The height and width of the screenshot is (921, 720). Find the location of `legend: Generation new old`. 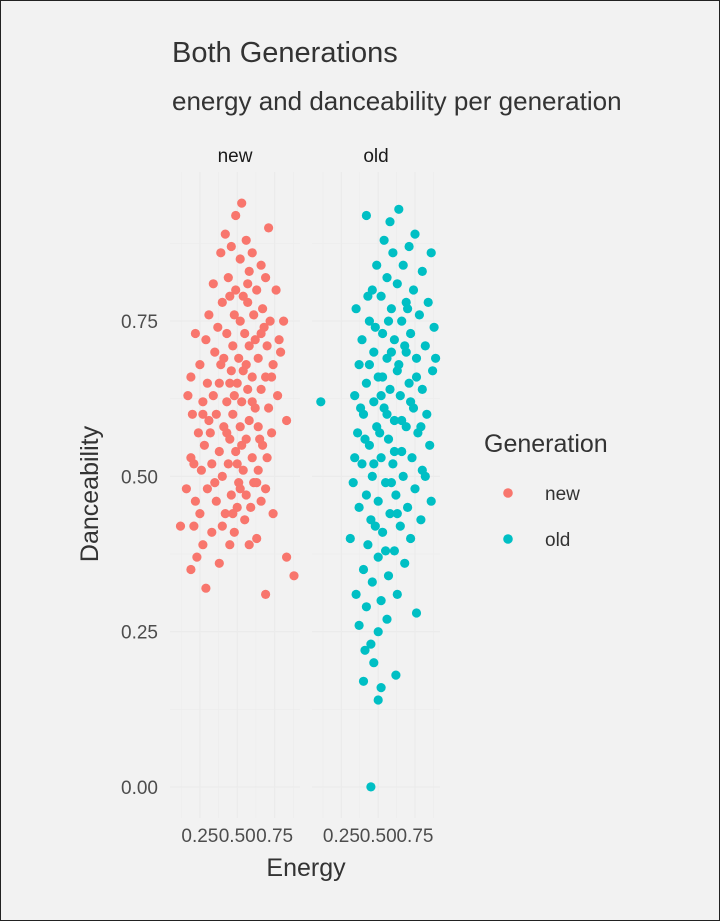

legend: Generation new old is located at coordinates (546, 490).